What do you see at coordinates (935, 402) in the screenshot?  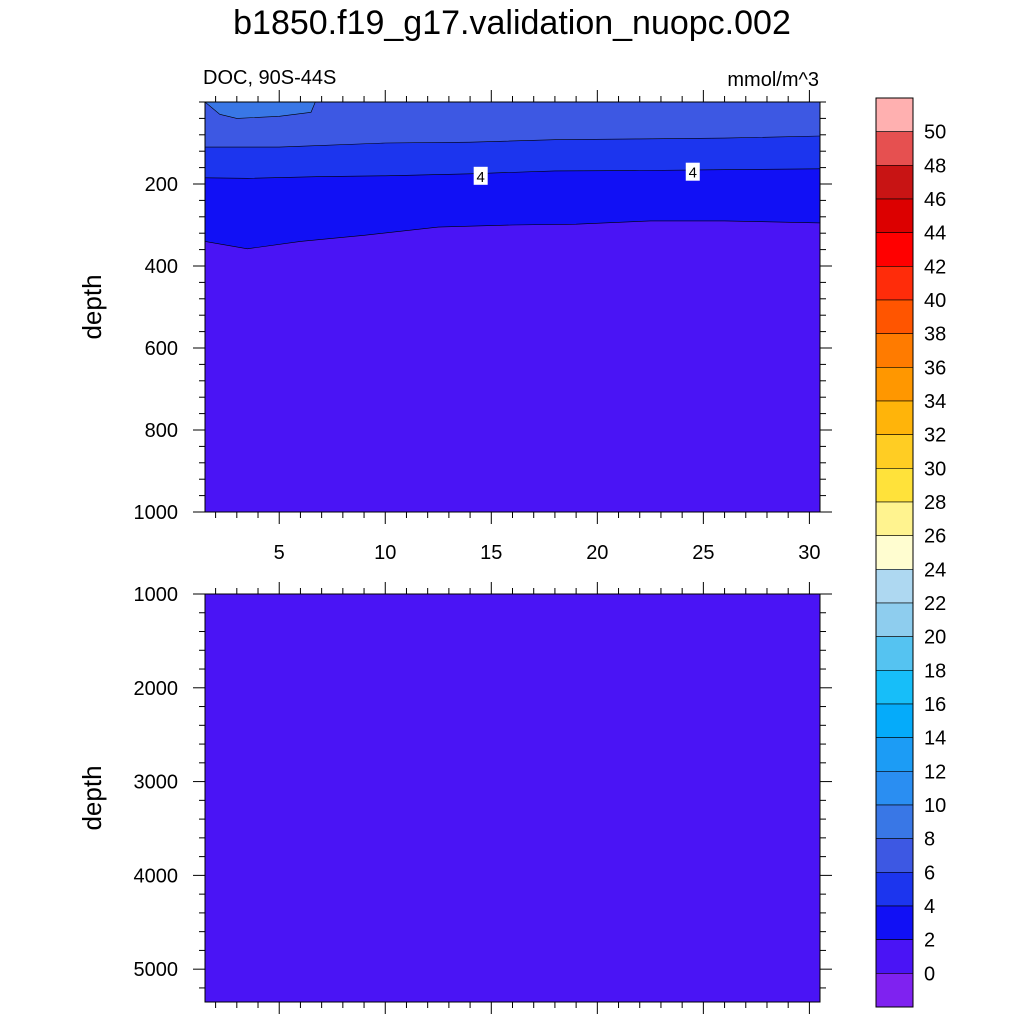 I see `colorbar-label: 34` at bounding box center [935, 402].